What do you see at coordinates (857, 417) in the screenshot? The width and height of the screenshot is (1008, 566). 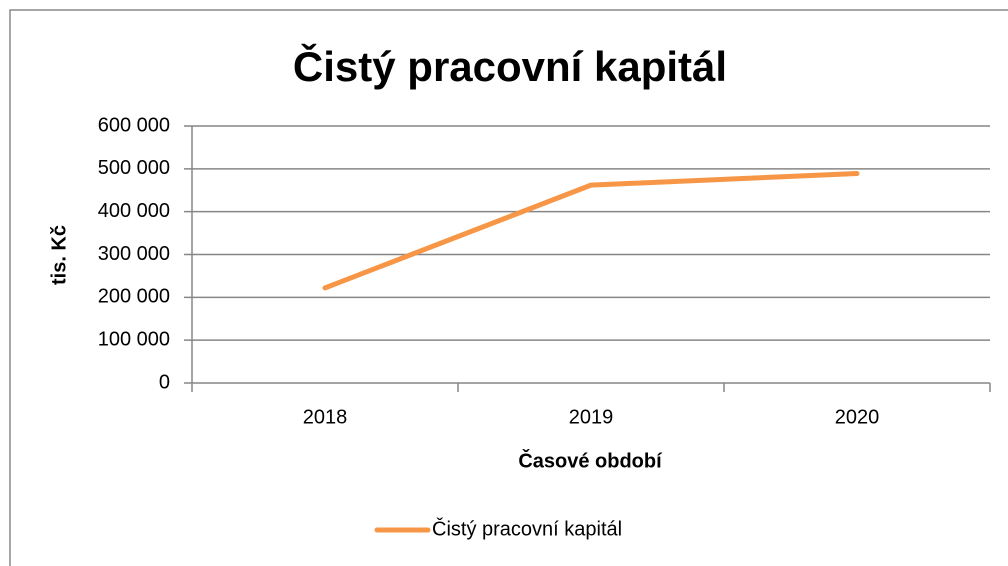 I see `x-tick-label: 2020` at bounding box center [857, 417].